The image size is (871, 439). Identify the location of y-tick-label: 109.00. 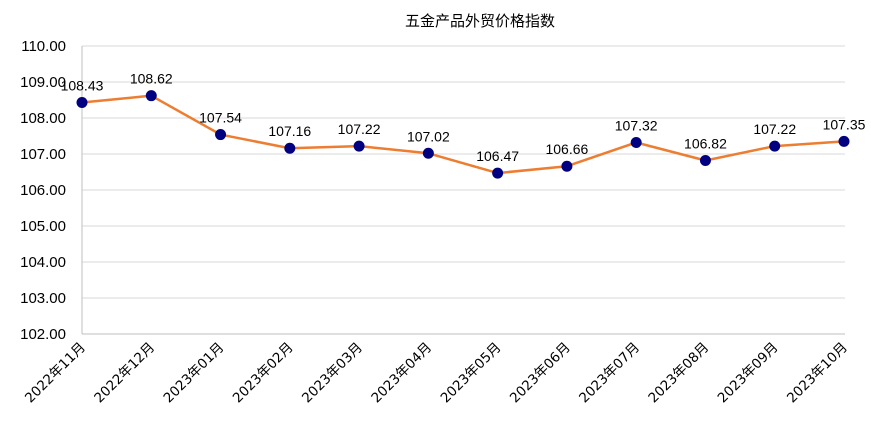
(43, 82).